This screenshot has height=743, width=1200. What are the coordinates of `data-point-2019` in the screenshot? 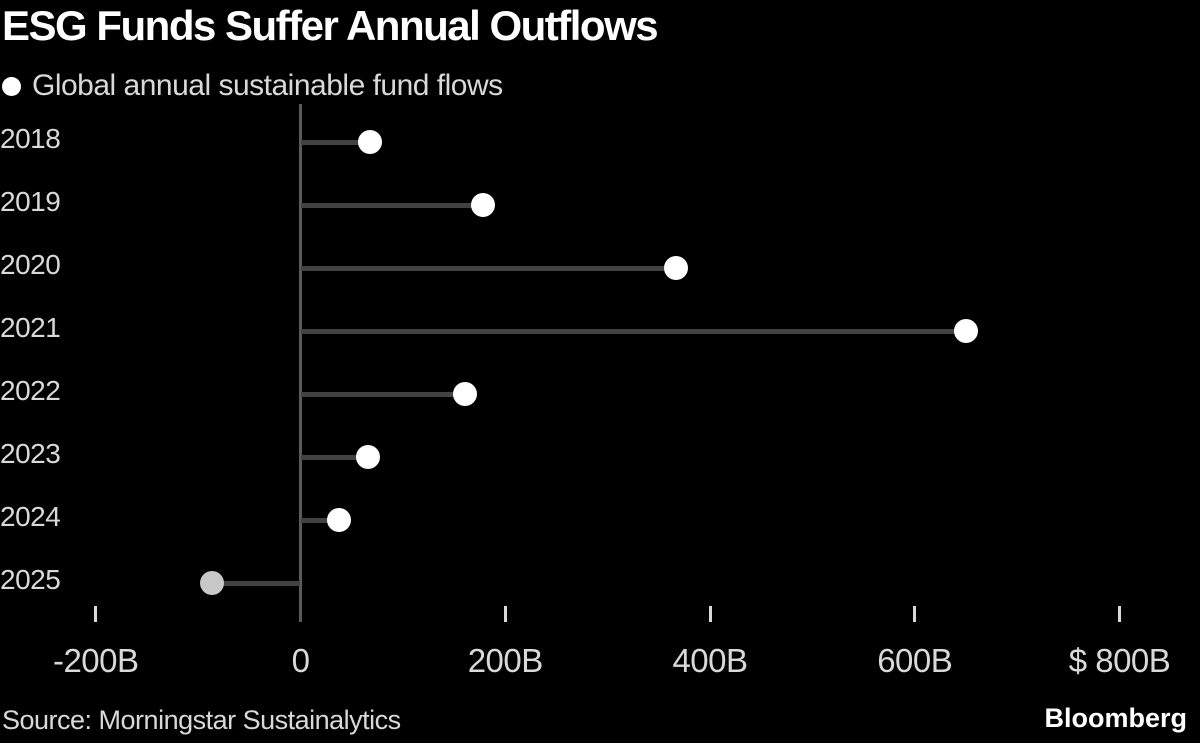 It's located at (482, 205).